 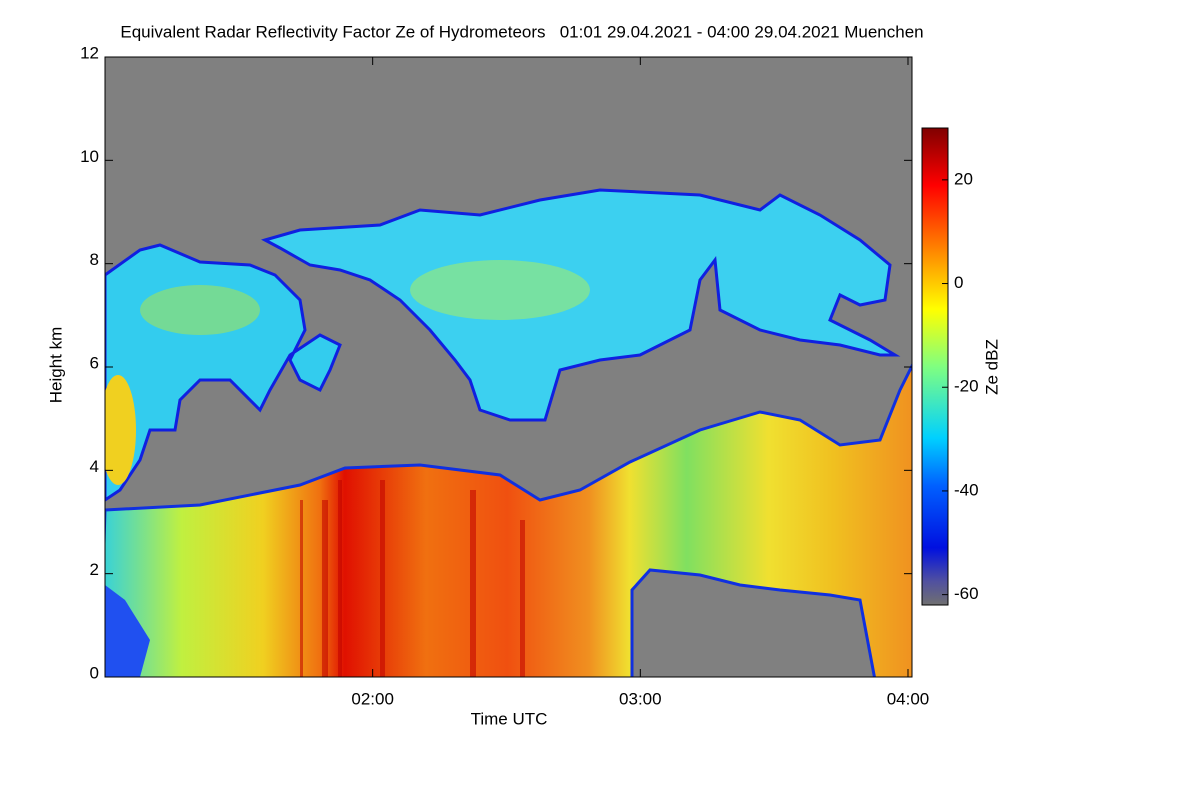 I want to click on y-axis-label: Height km, so click(x=55, y=365).